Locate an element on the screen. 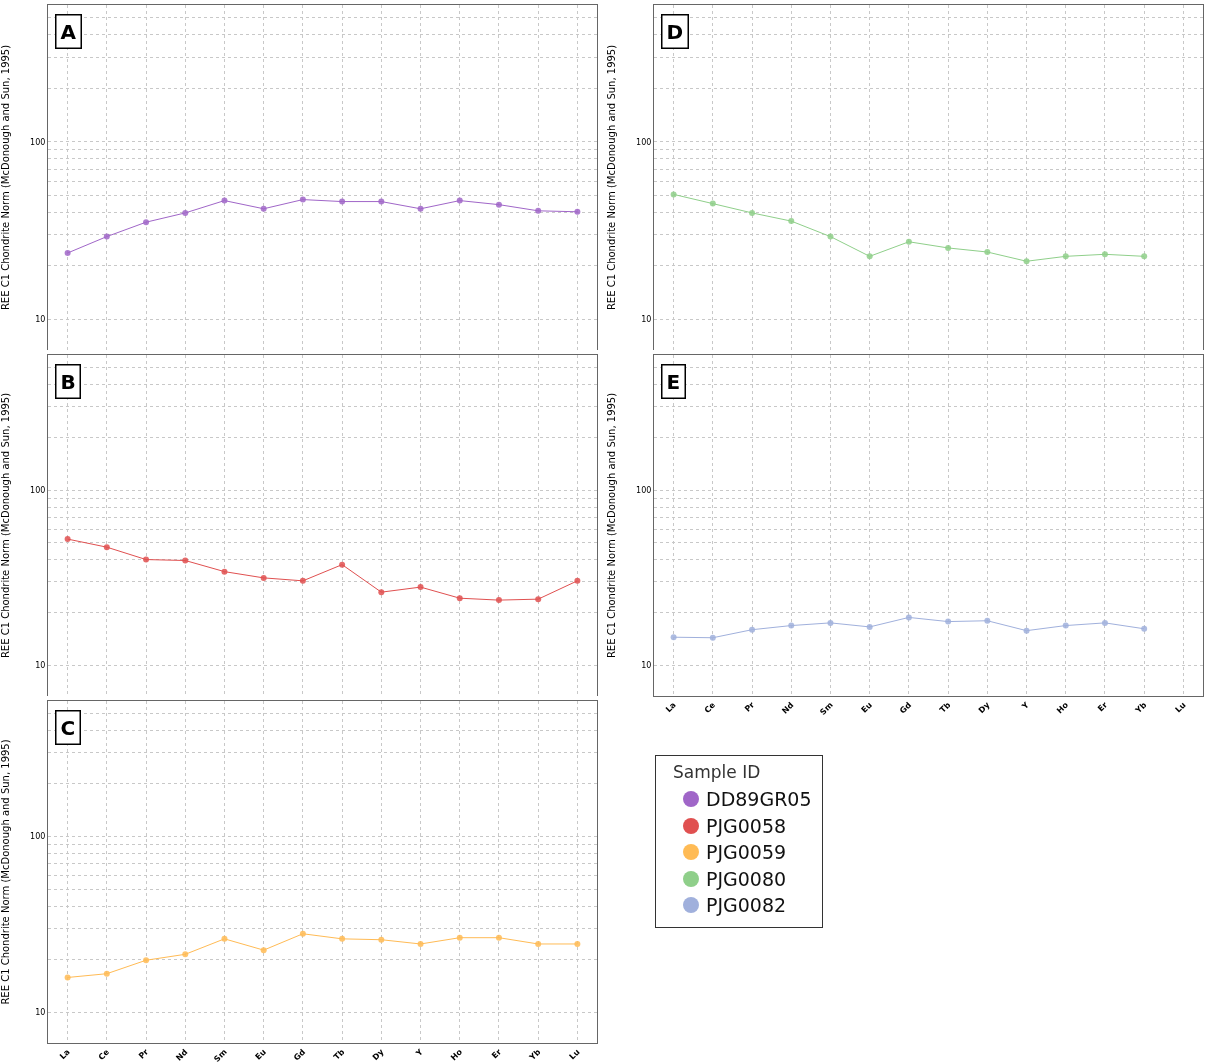 The image size is (1210, 1063). x-tick-label: Ce is located at coordinates (710, 707).